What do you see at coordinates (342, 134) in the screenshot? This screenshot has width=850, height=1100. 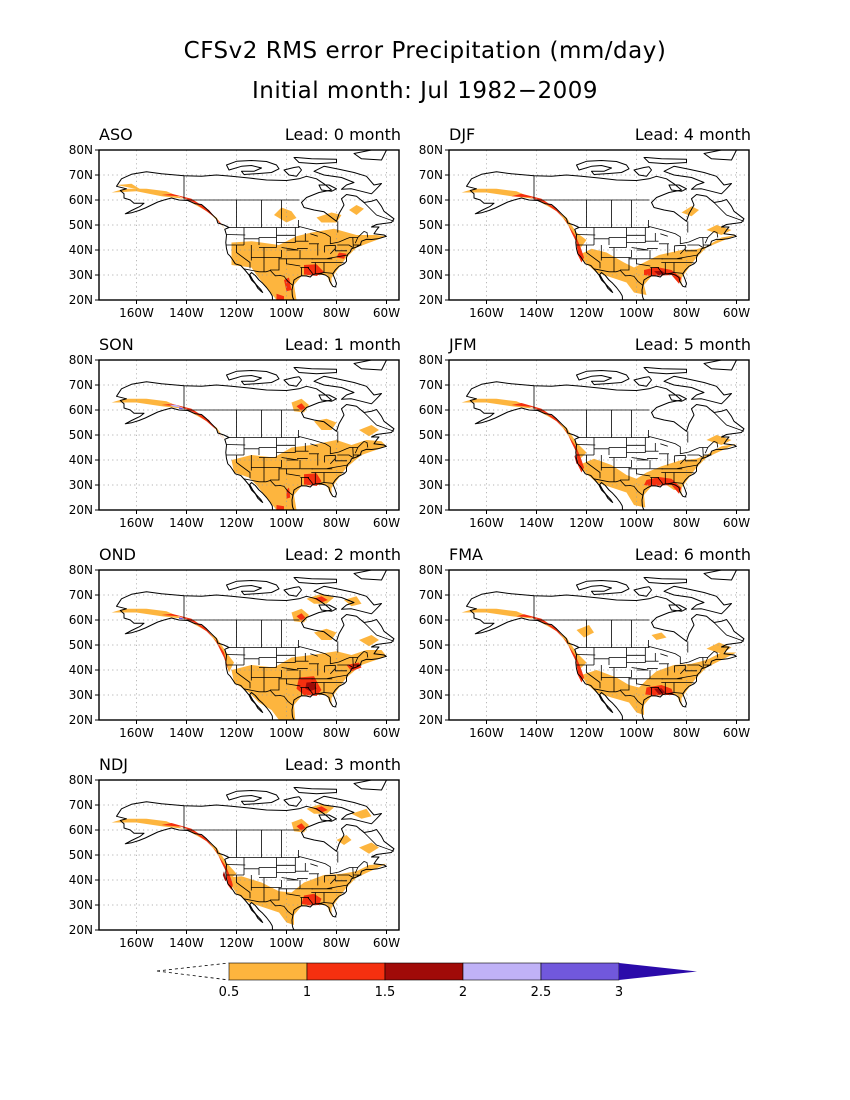 I see `panel-lead: Lead: 0 month` at bounding box center [342, 134].